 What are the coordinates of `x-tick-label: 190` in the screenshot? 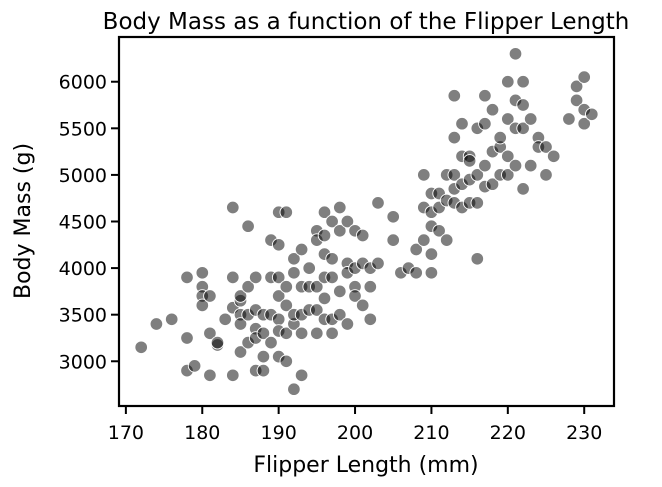 It's located at (279, 433).